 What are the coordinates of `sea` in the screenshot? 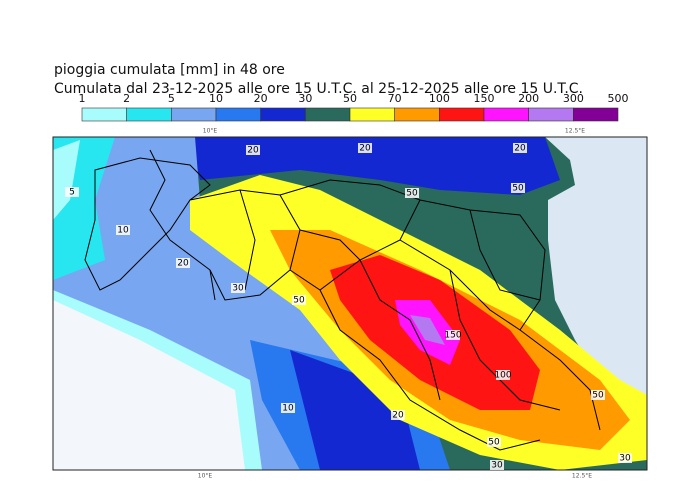 It's located at (596, 268).